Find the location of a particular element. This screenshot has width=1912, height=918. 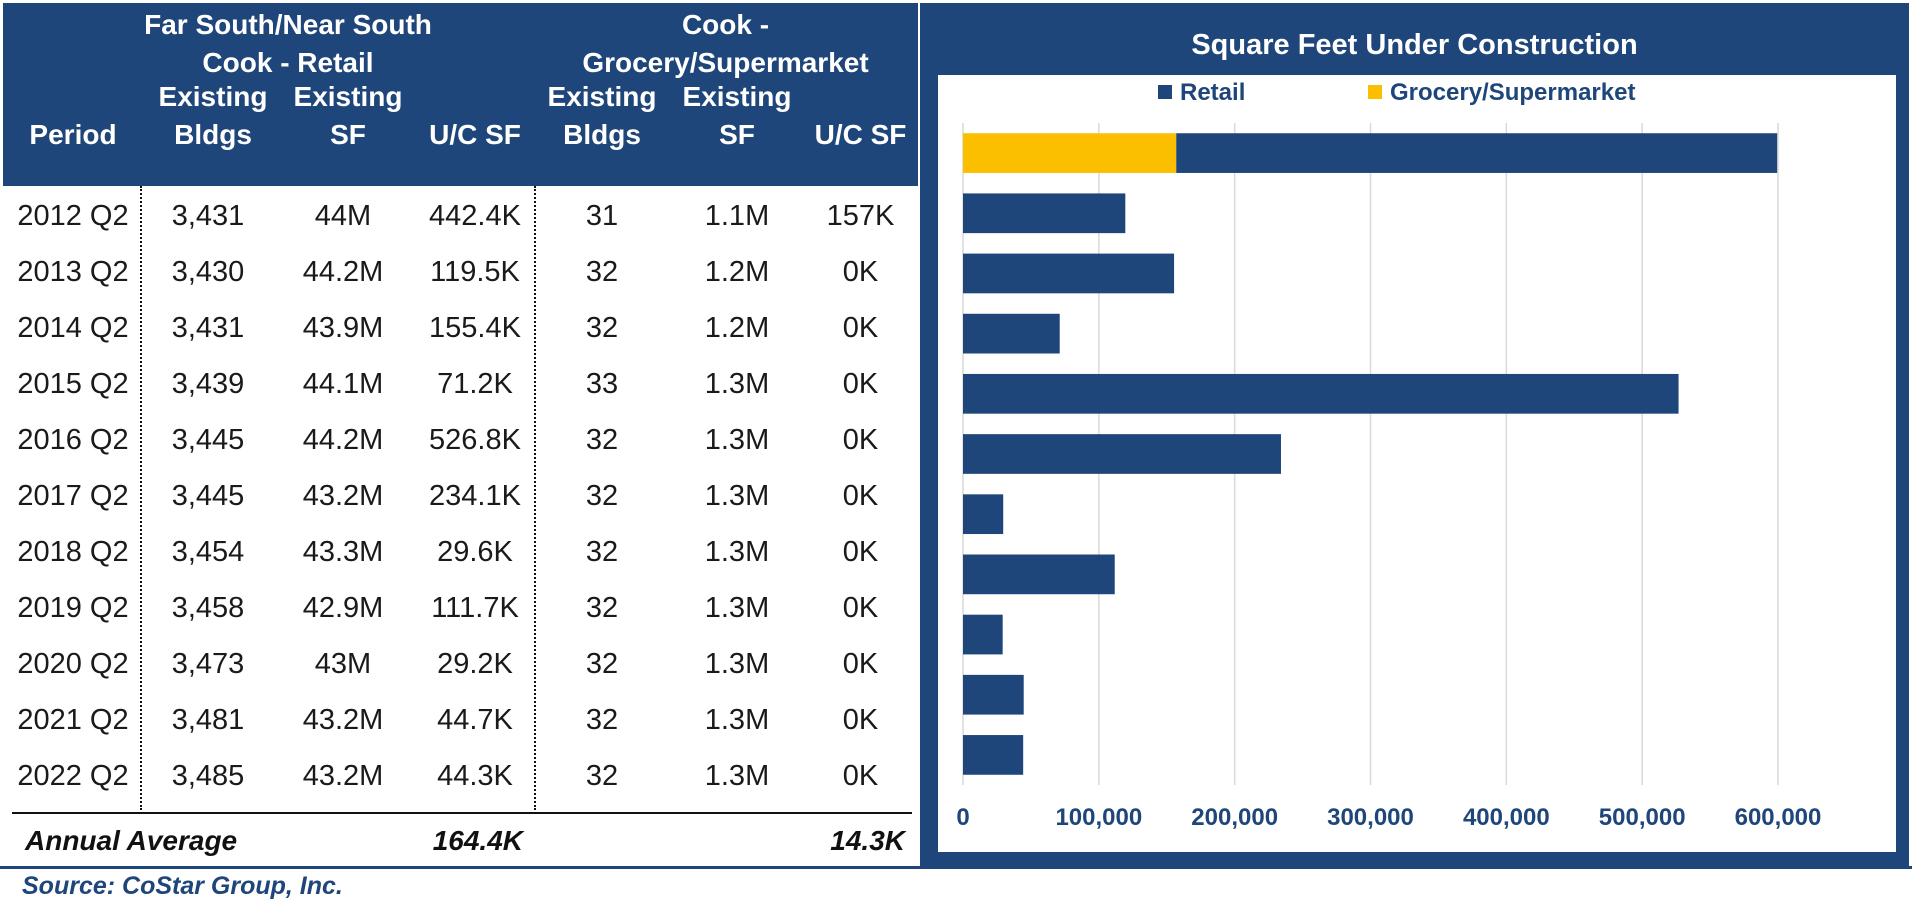

cell-period: 2022 Q2 is located at coordinates (73, 776).